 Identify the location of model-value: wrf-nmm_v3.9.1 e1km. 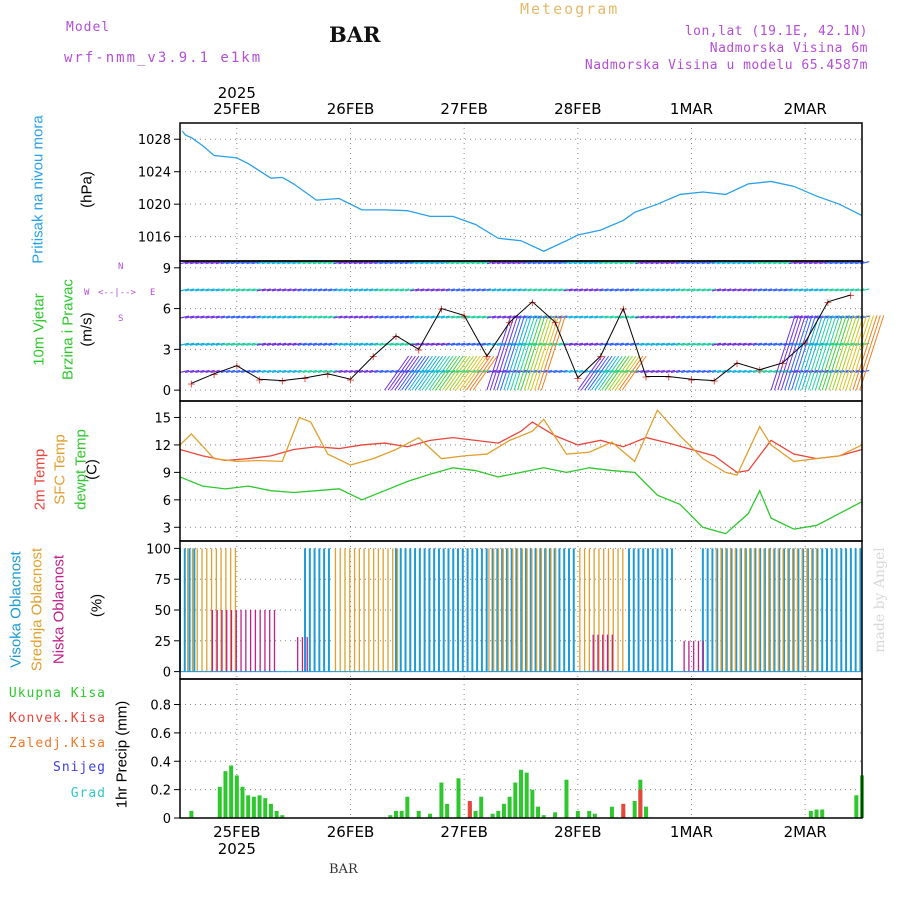
(163, 58).